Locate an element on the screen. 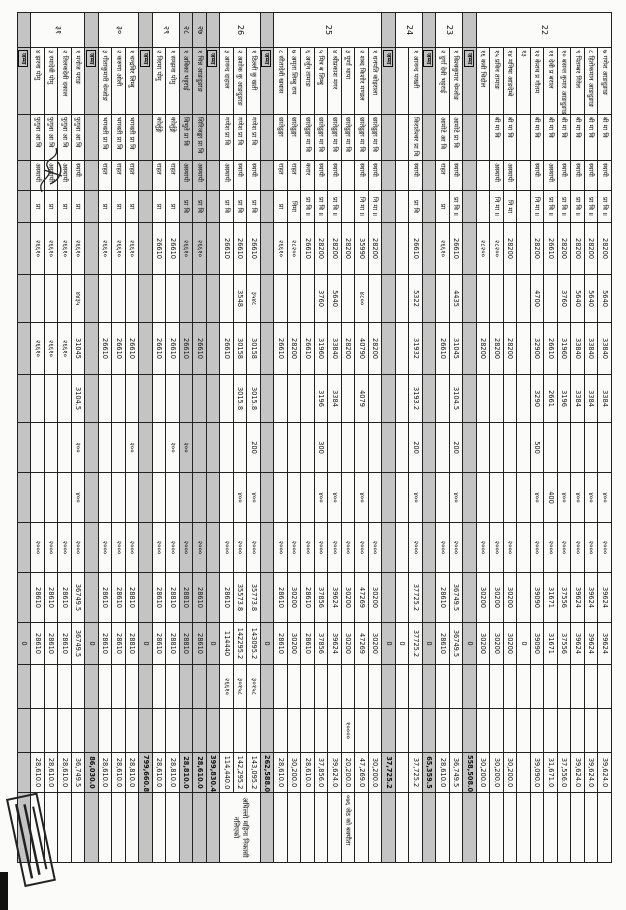 This screenshot has height=910, width=626. subtotal-row: जम्मा 0 65,359.5 is located at coordinates (429, 437).